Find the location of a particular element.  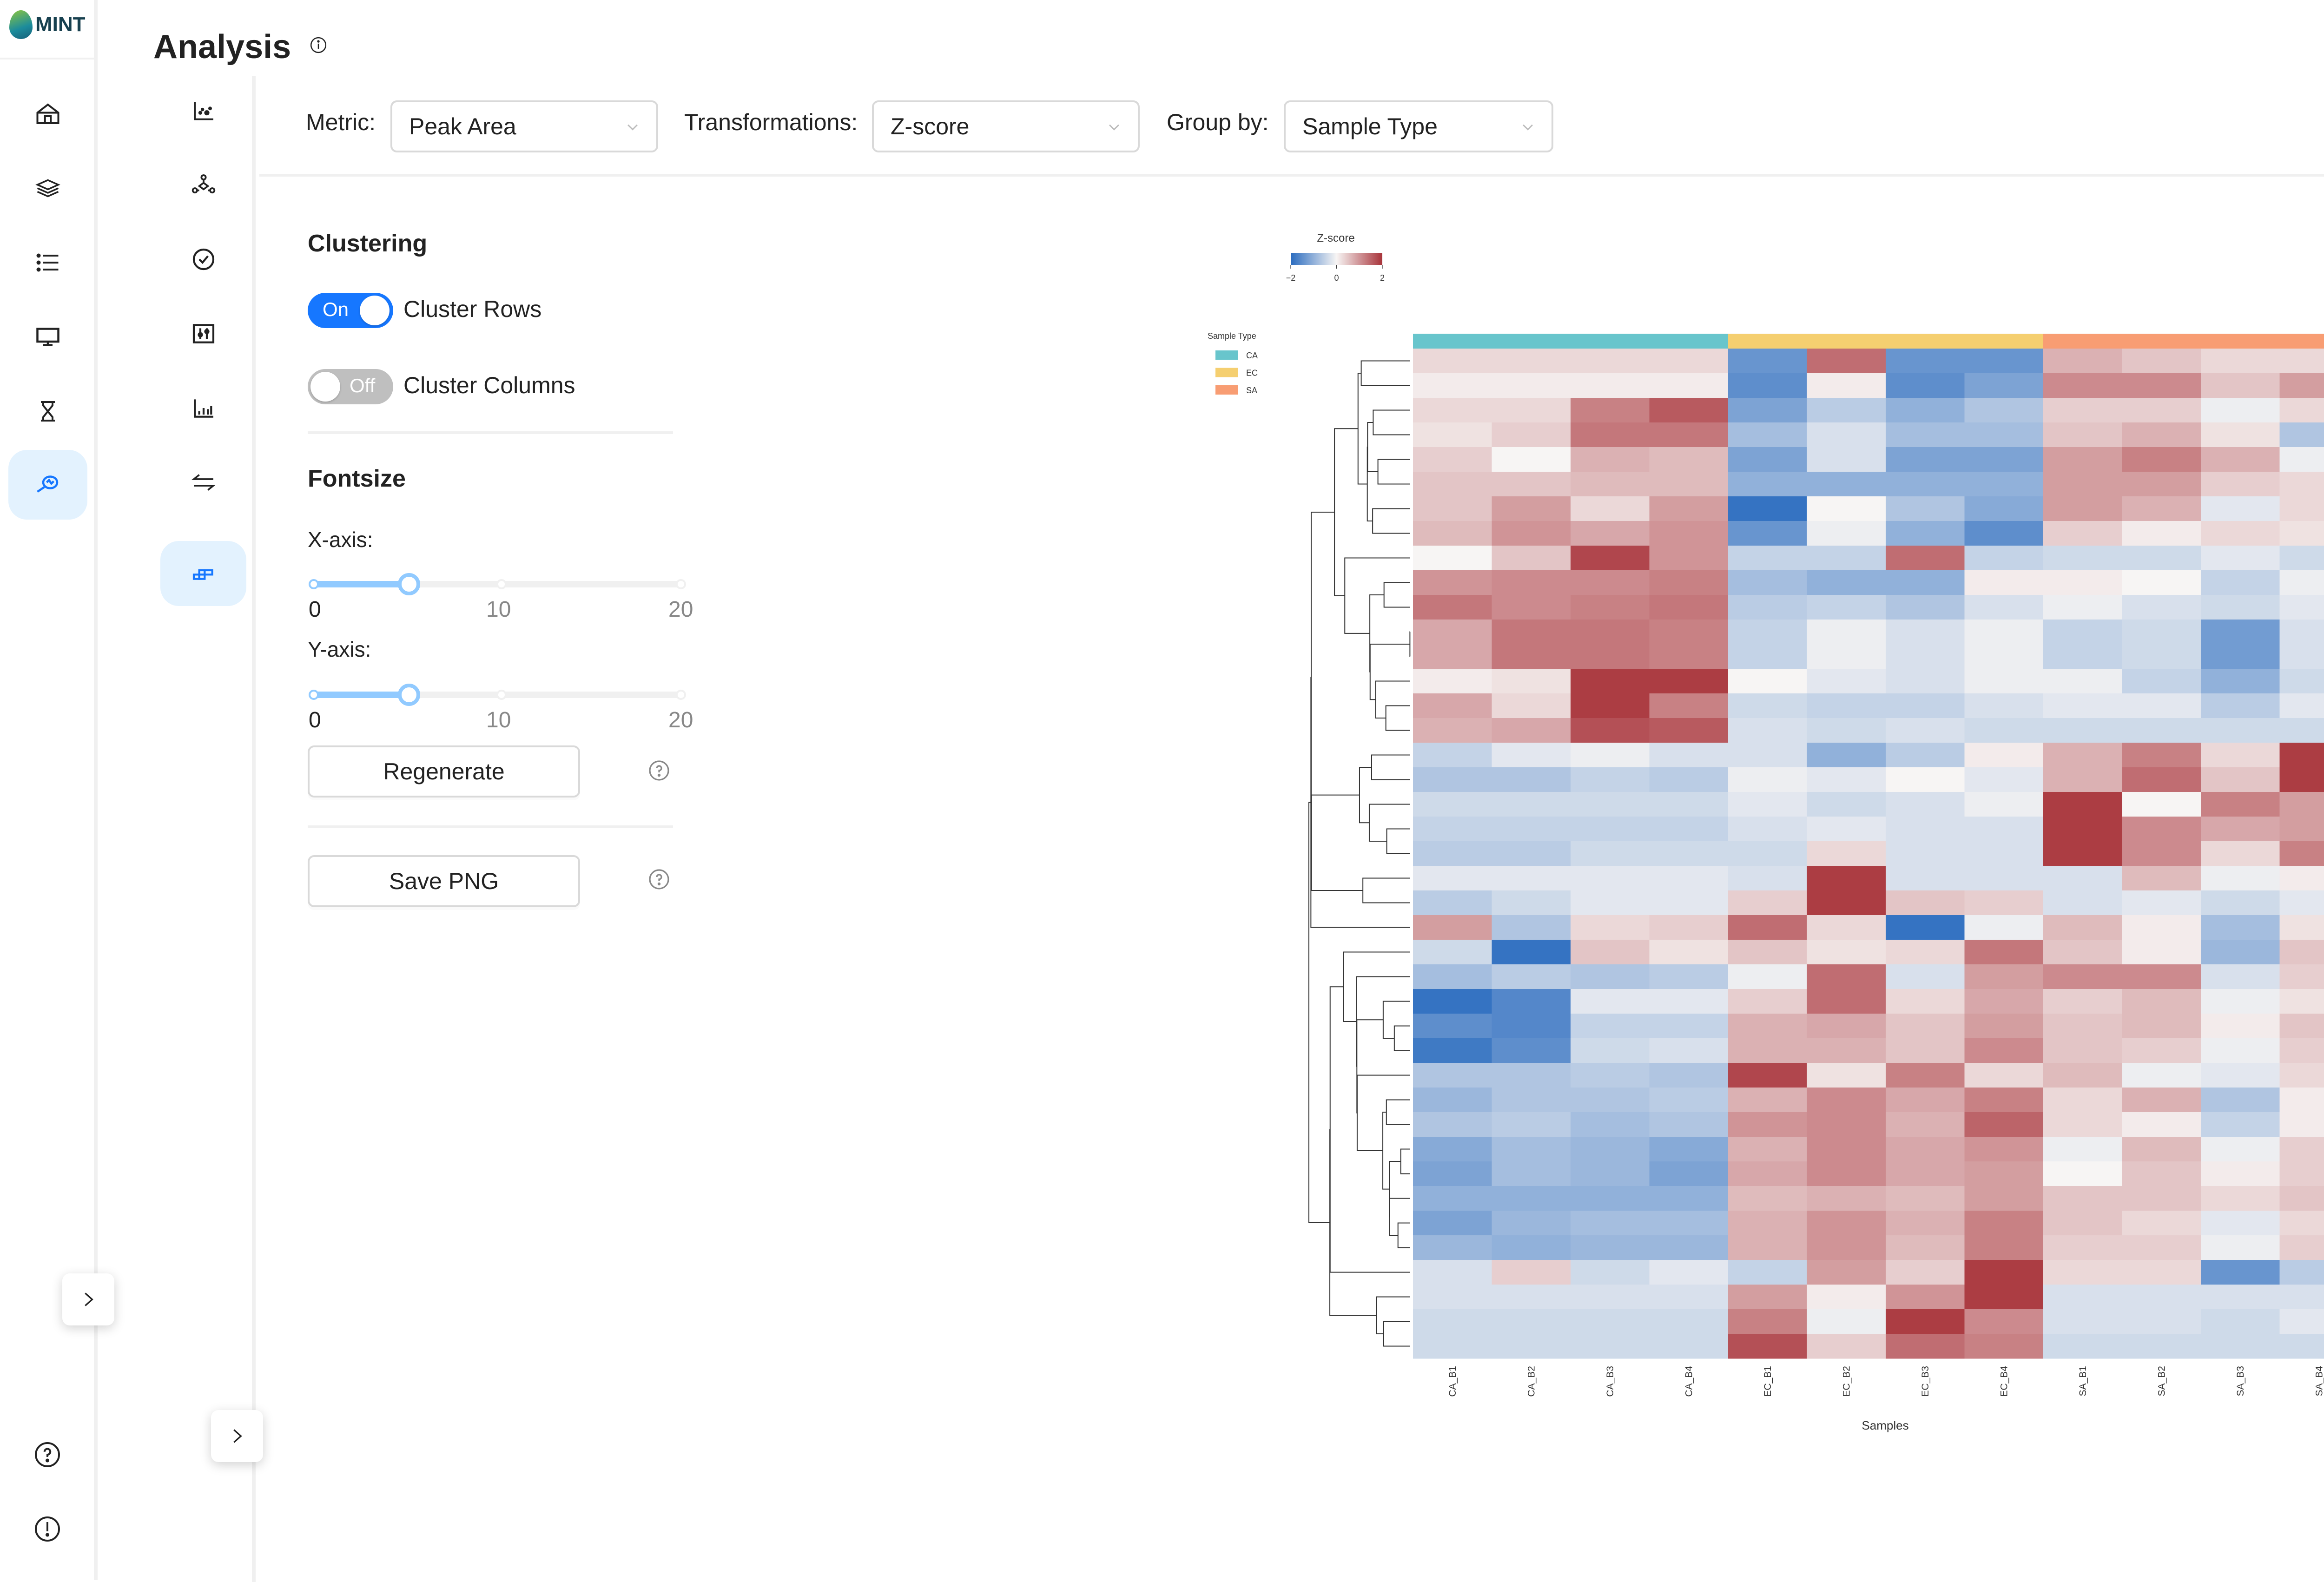

cluster-columns-toggle: Off is located at coordinates (350, 386).